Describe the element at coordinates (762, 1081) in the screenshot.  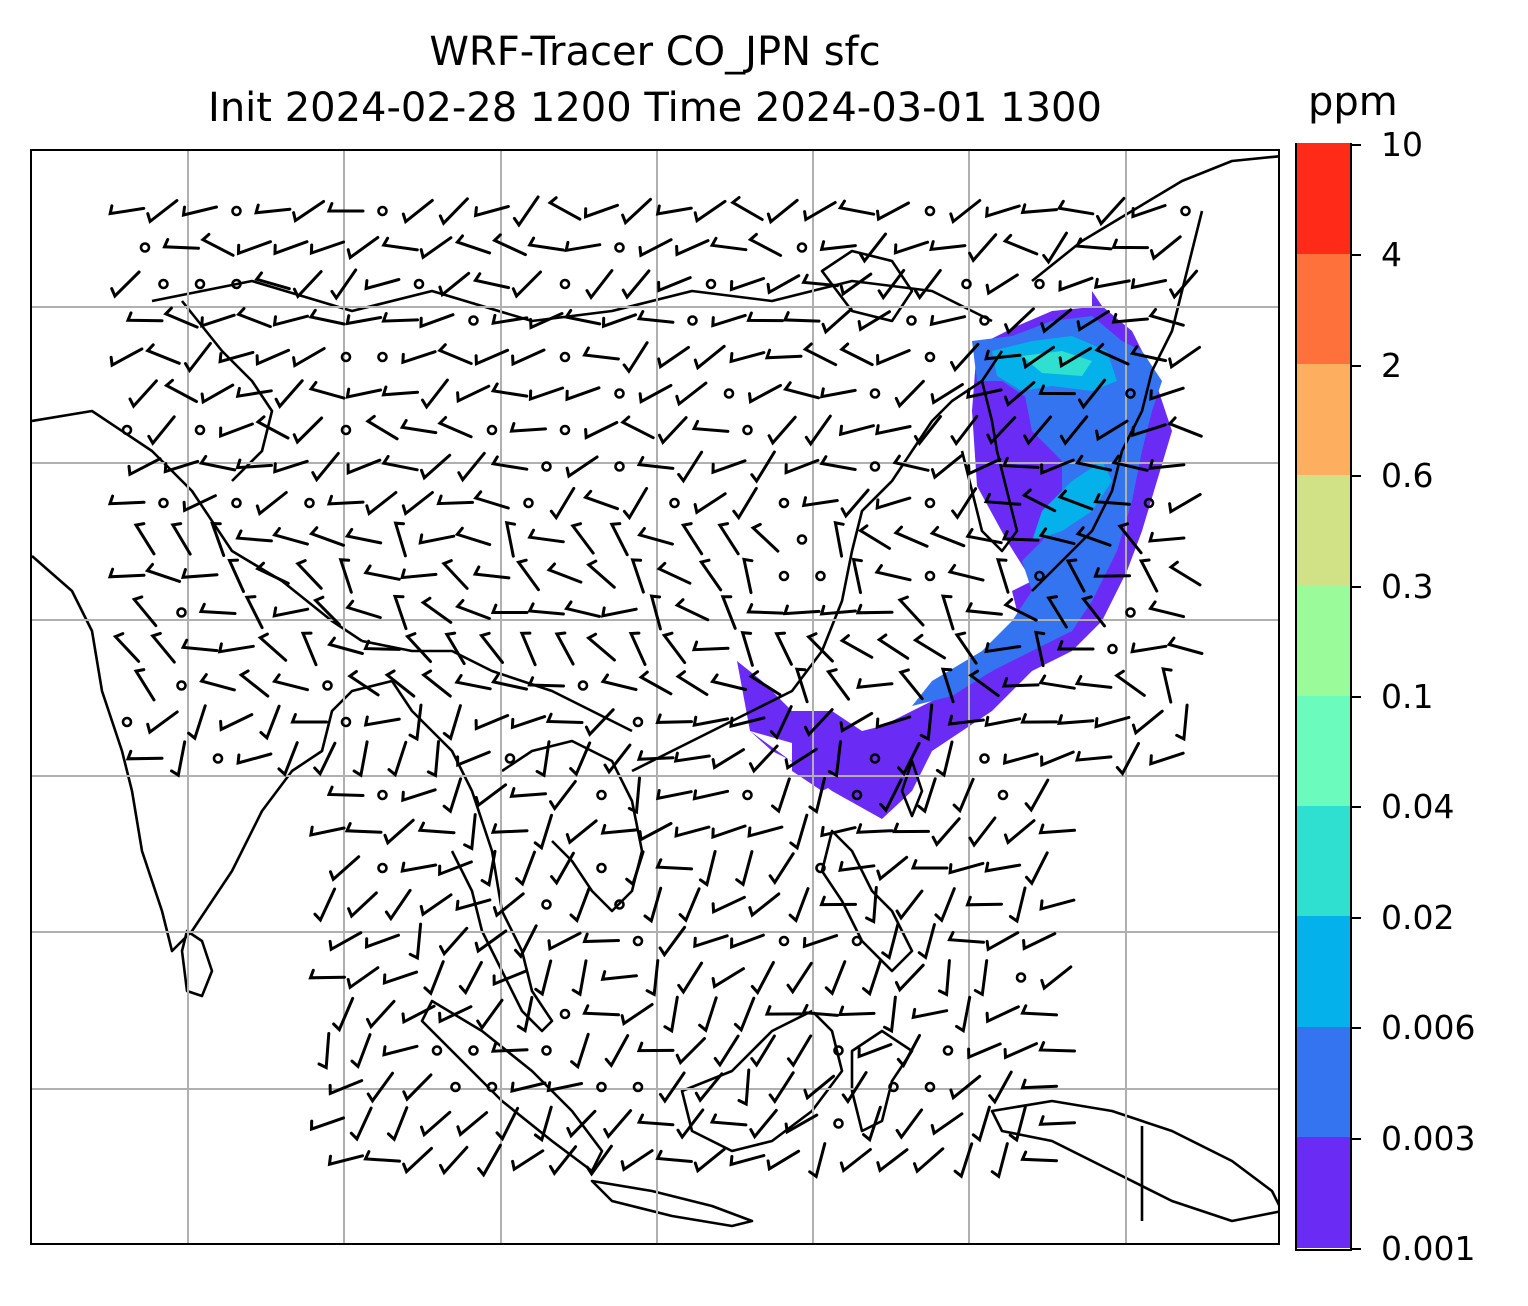
I see `coast-borneo` at that location.